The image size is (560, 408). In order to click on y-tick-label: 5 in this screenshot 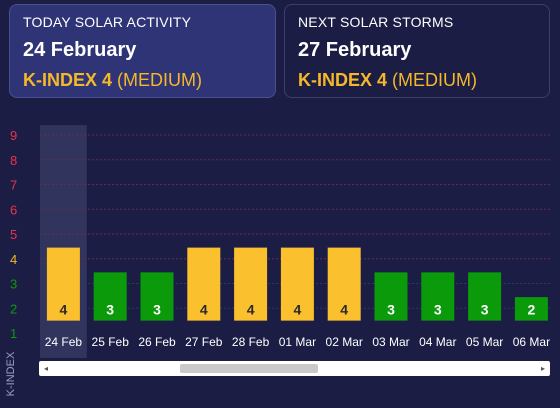, I will do `click(13, 234)`.